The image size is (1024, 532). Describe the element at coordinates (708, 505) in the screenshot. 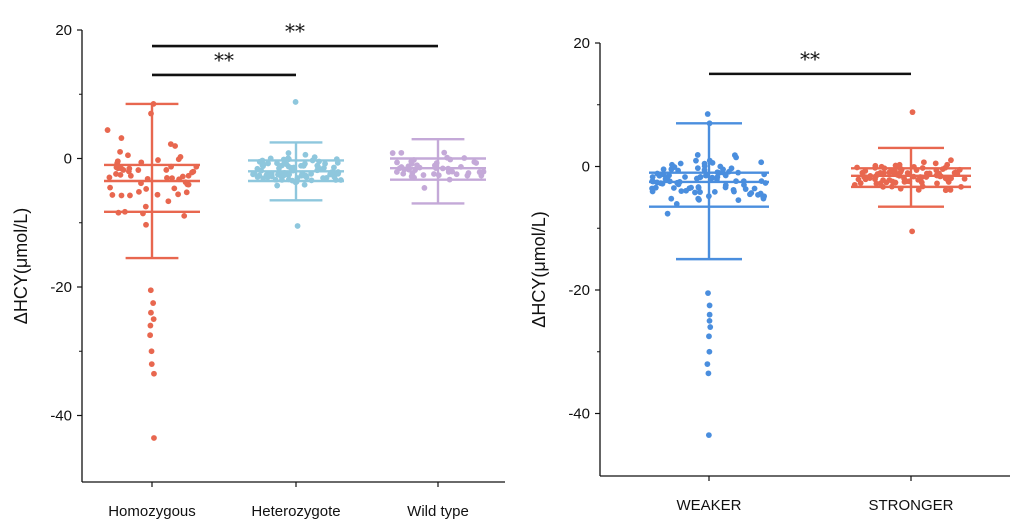

I see `x-tick-label: WEAKER` at that location.